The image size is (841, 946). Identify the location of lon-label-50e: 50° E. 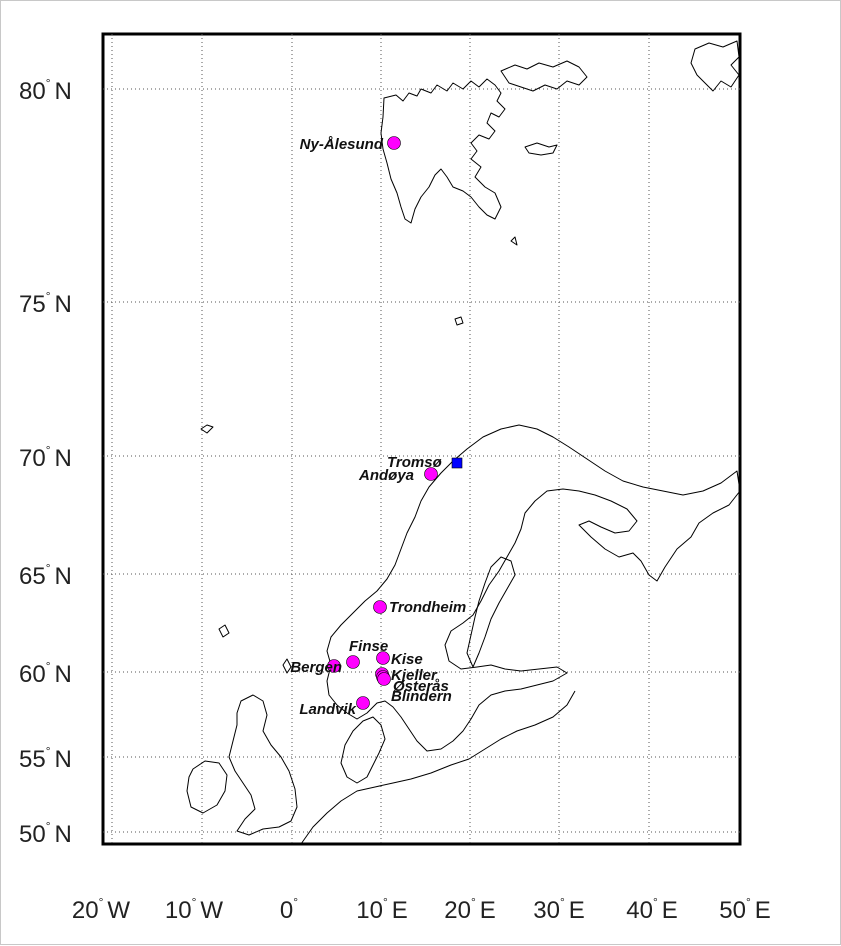
(745, 909).